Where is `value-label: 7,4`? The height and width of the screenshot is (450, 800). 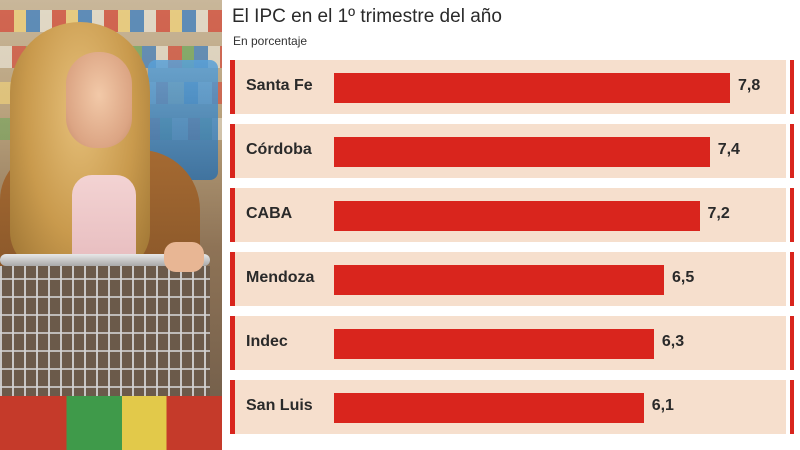 value-label: 7,4 is located at coordinates (728, 149).